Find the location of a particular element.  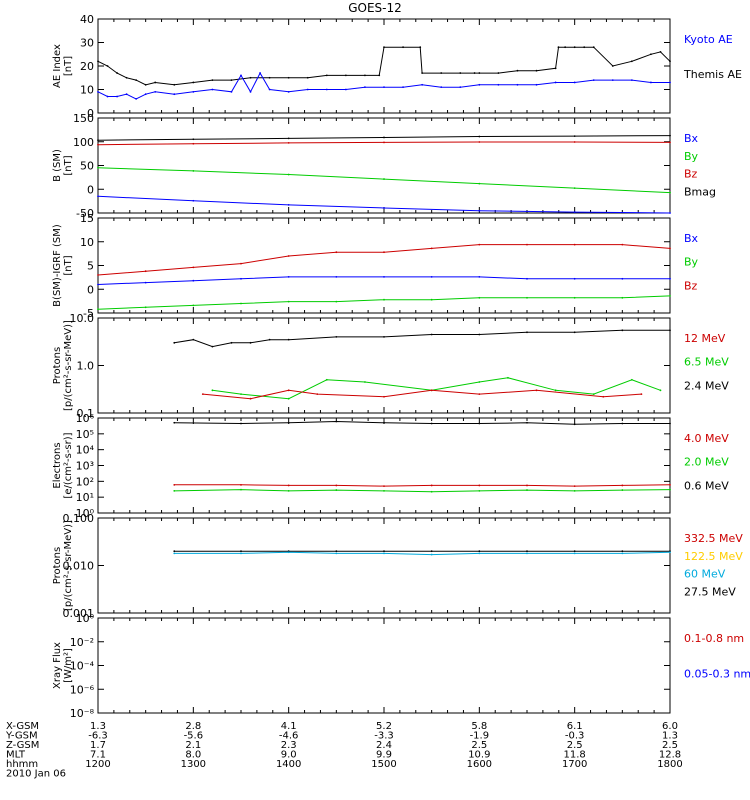

panel-frame is located at coordinates (384, 565).